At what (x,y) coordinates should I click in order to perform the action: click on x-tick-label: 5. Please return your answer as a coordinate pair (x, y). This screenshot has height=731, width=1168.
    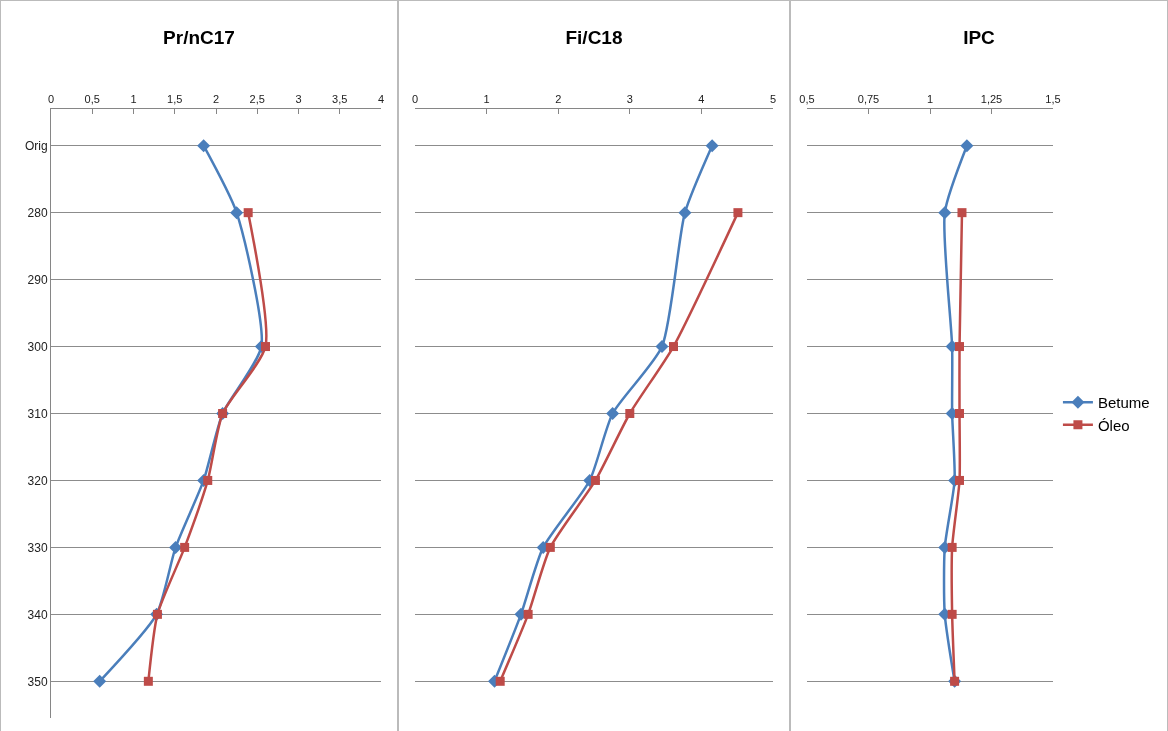
    Looking at the image, I should click on (773, 99).